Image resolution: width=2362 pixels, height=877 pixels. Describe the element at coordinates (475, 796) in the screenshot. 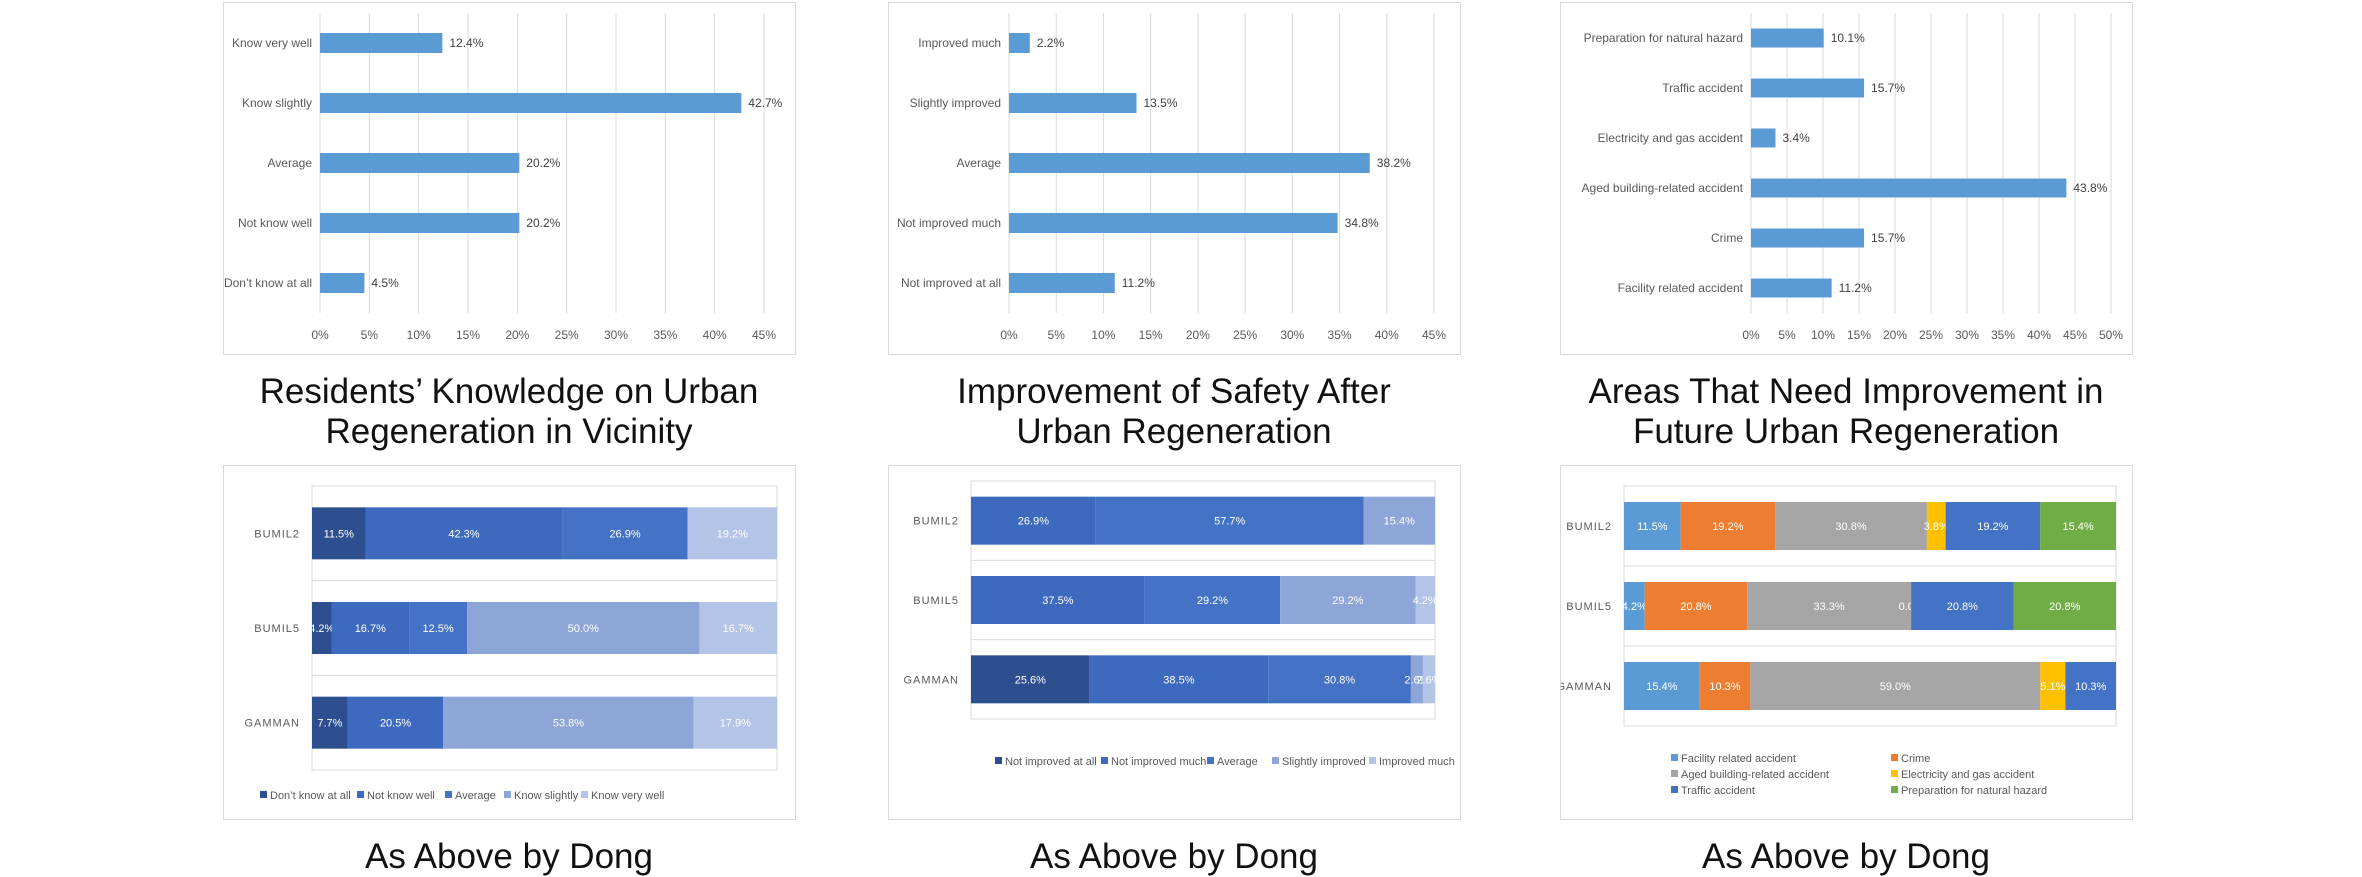

I see `legend-label: Average` at that location.